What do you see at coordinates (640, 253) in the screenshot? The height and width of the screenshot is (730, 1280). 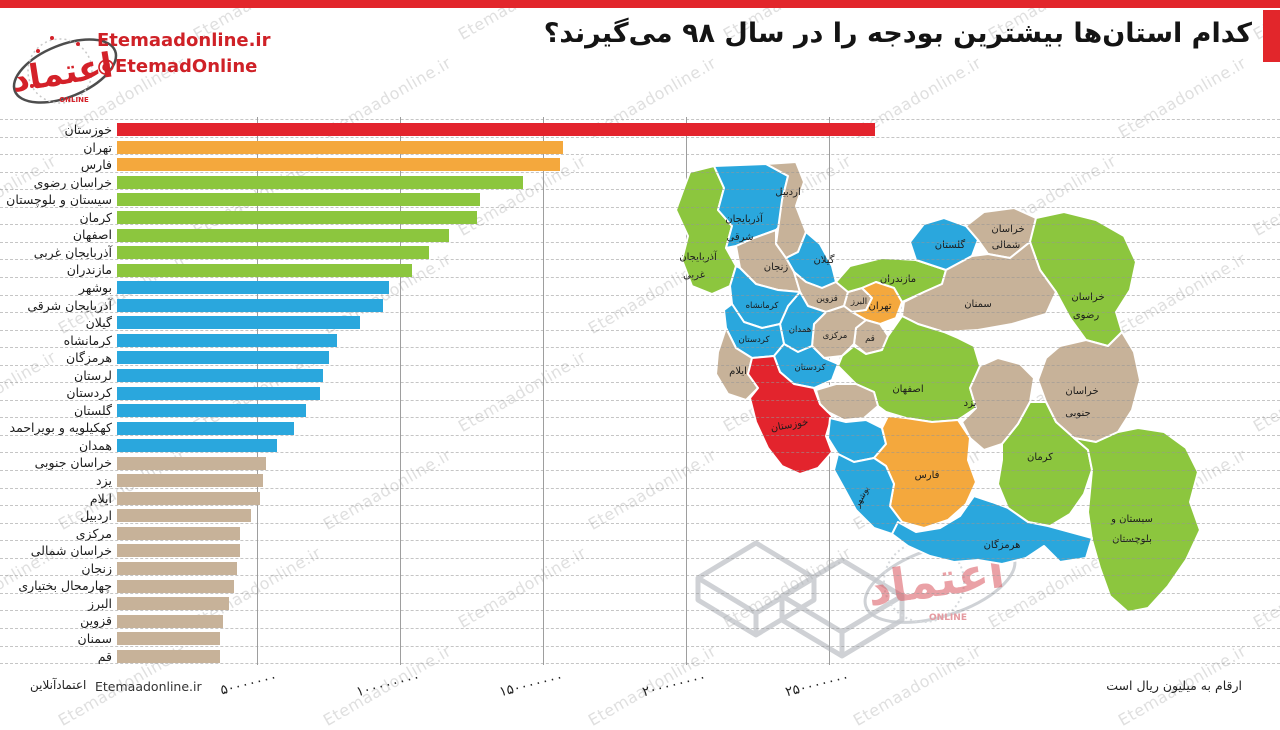 I see `bar-row: آذربایجان غربی` at bounding box center [640, 253].